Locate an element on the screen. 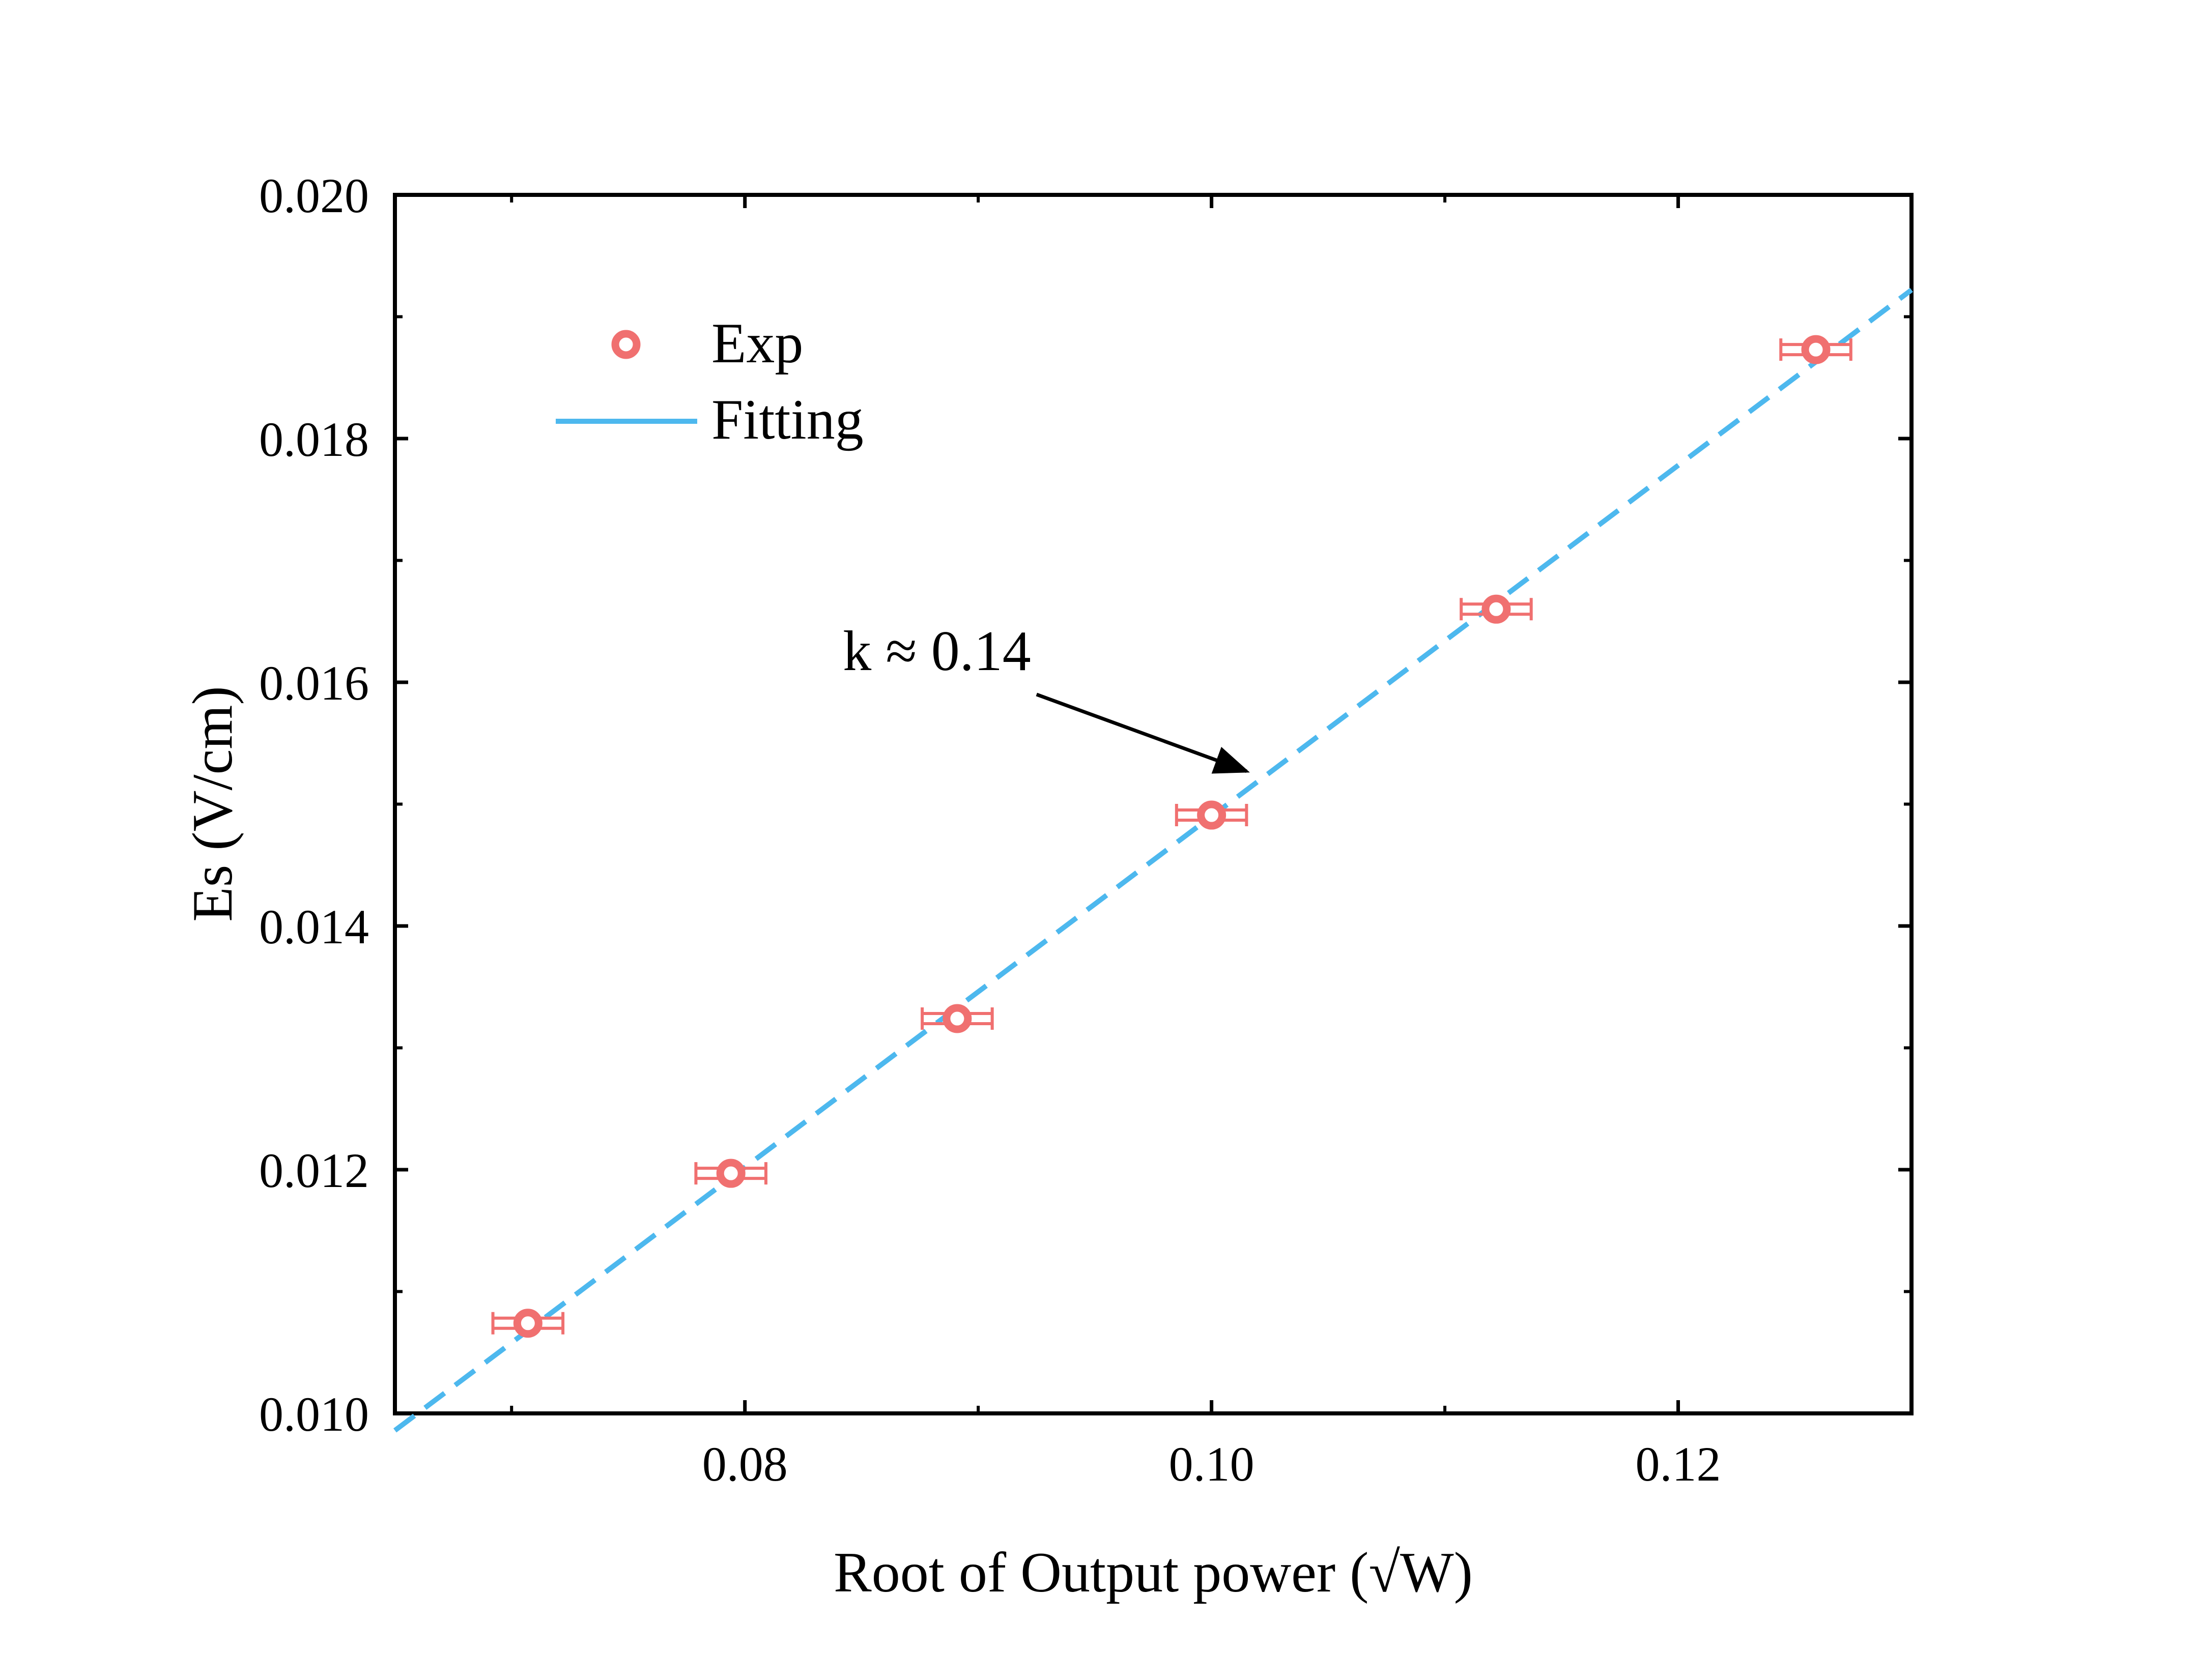 Image resolution: width=2197 pixels, height=1680 pixels. y-tick-label: 0.012 is located at coordinates (314, 1171).